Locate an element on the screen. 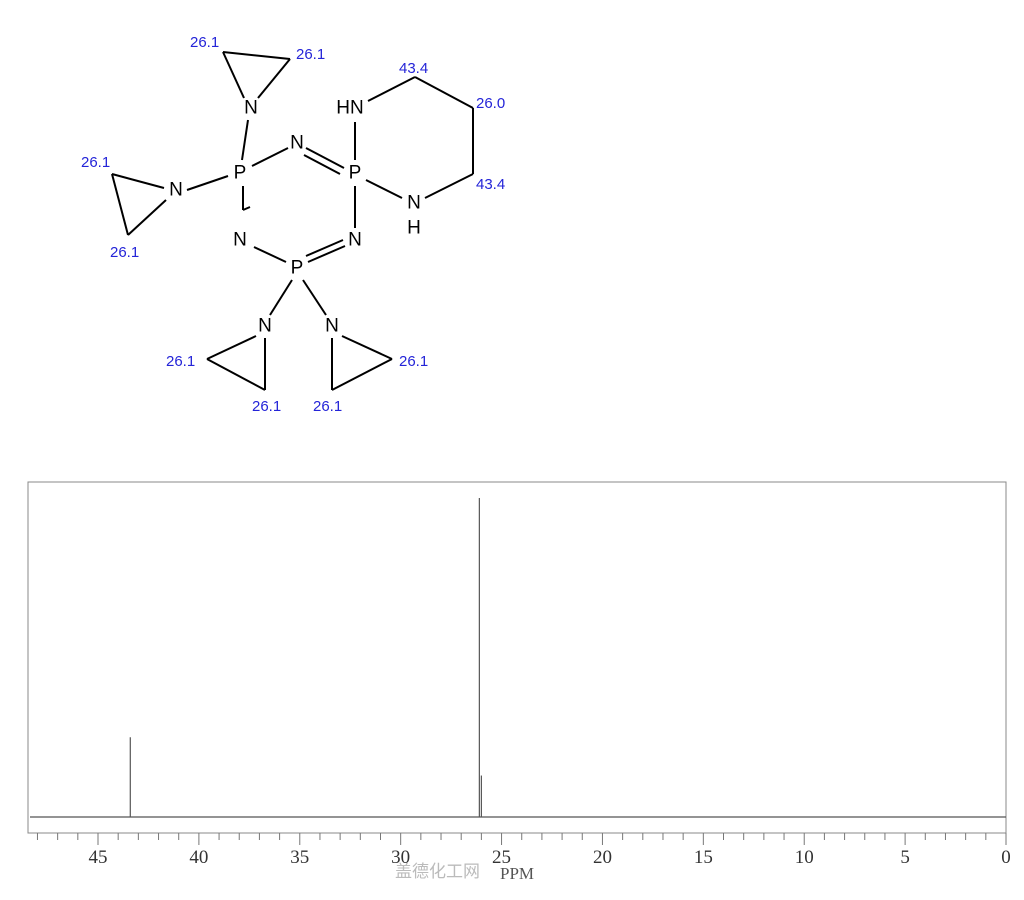 The width and height of the screenshot is (1024, 900). bonds is located at coordinates (292, 221).